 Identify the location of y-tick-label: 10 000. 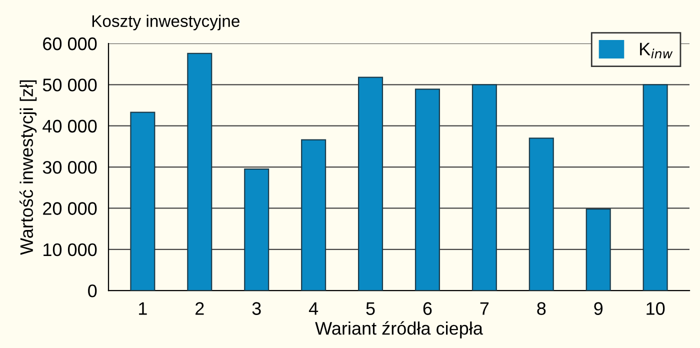
(70, 249).